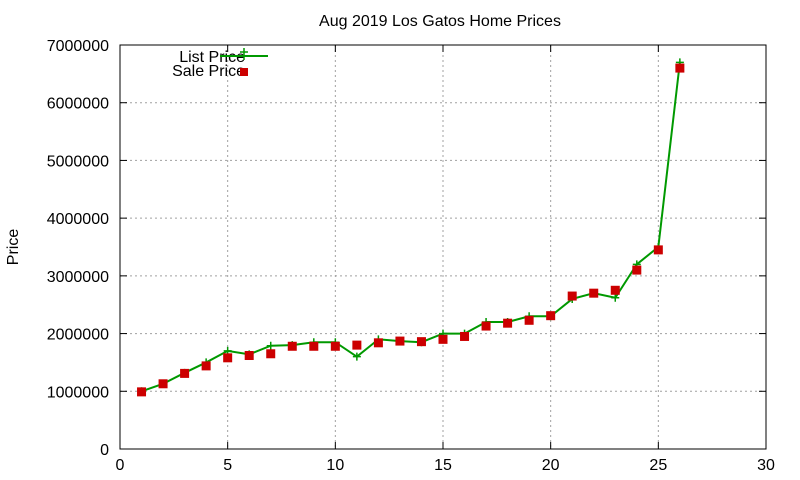 This screenshot has width=800, height=480. I want to click on y-tick-label: 7000000, so click(78, 46).